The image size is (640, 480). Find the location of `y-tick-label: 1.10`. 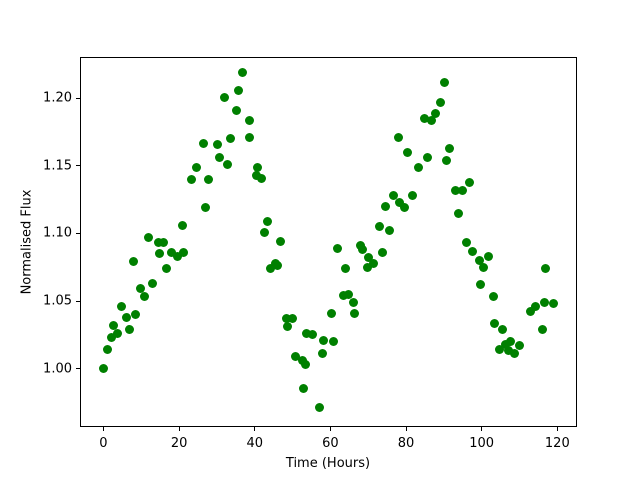

y-tick-label: 1.10 is located at coordinates (57, 233).